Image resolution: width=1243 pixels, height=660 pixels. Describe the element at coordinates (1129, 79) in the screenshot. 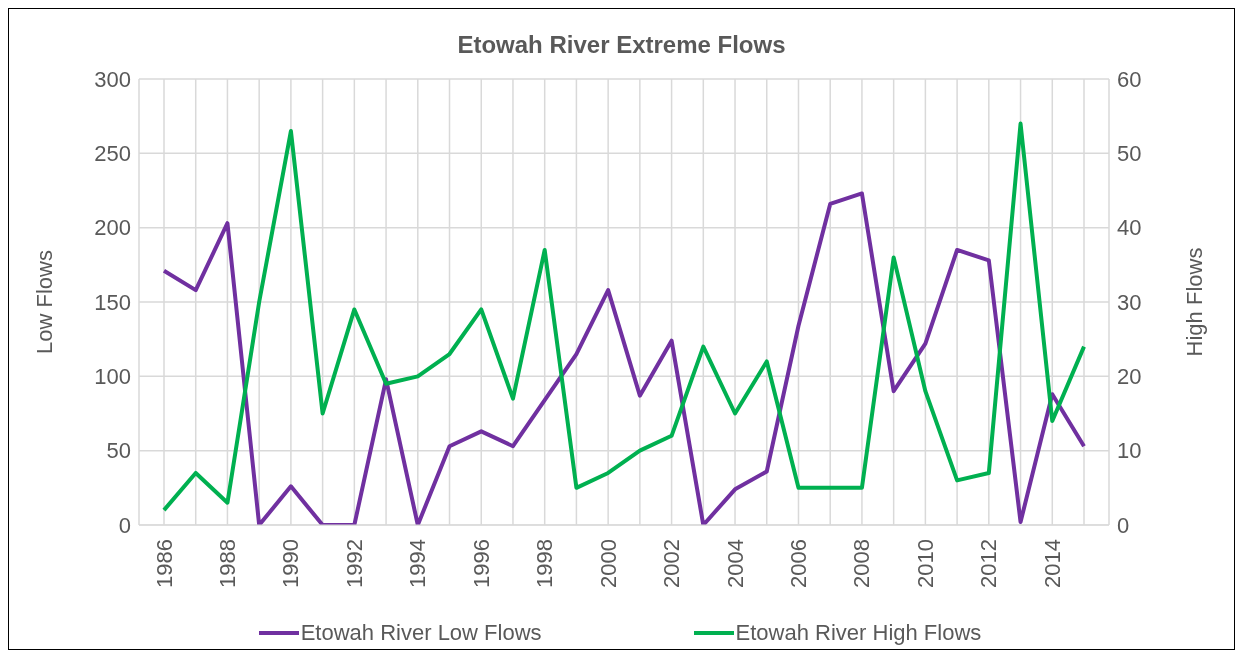

I see `y2-tick-label: 60` at that location.